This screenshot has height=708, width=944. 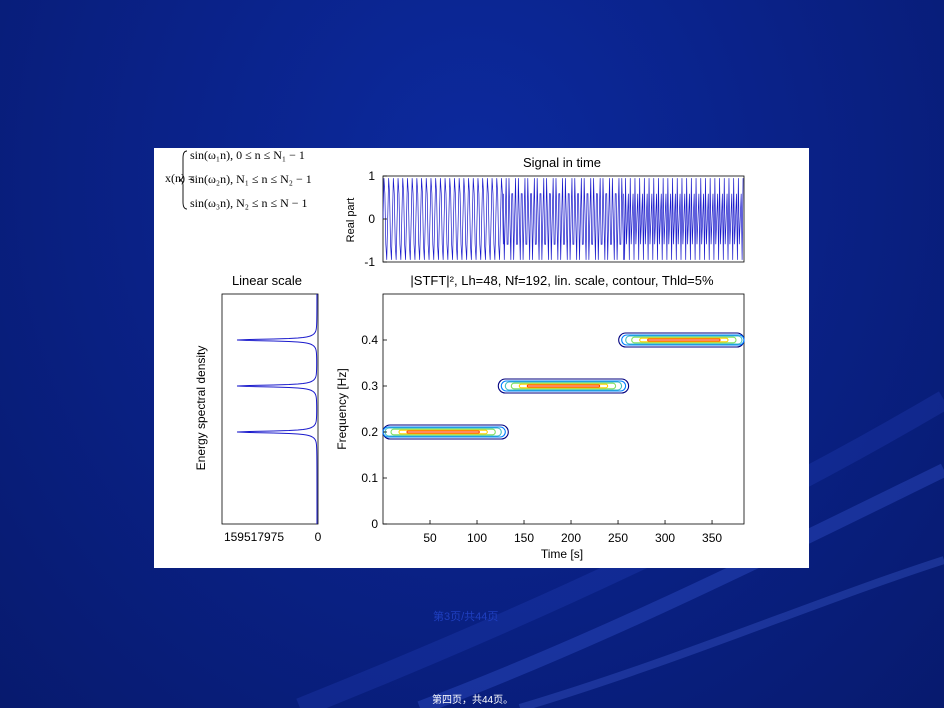 I want to click on signal-ytick-label: -1, so click(x=369, y=262).